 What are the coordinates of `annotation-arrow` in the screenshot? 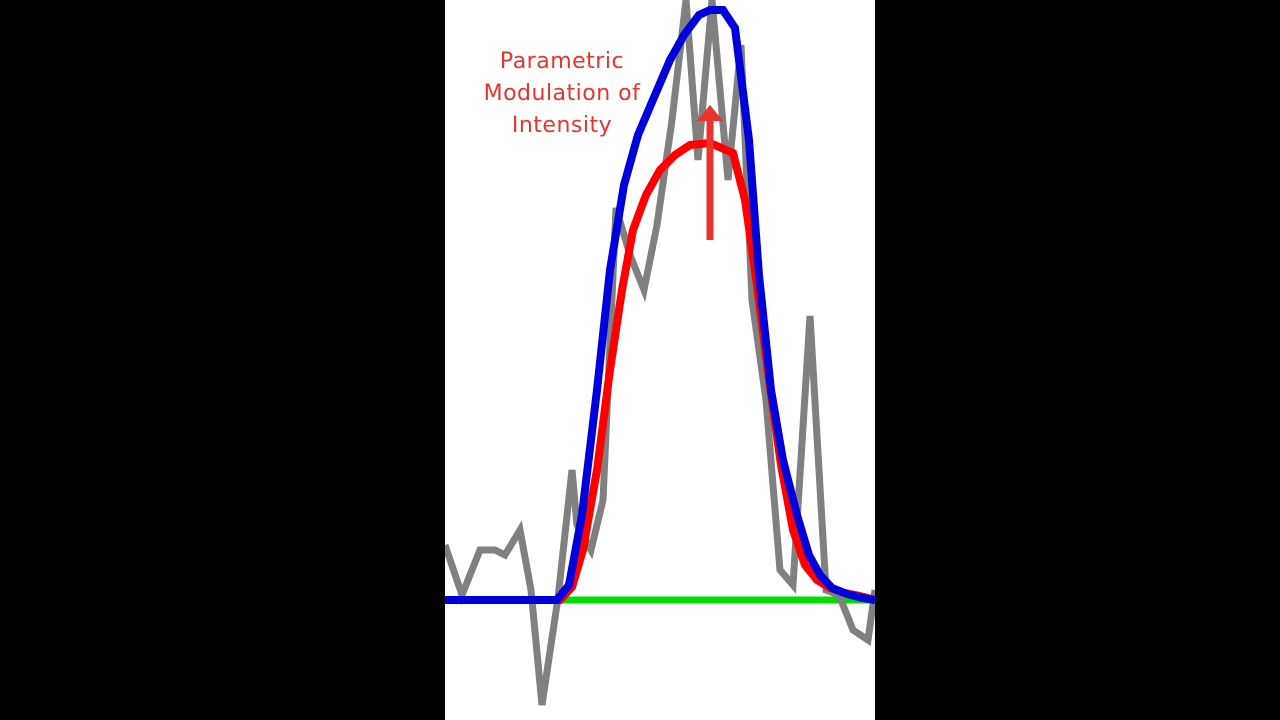 It's located at (710, 172).